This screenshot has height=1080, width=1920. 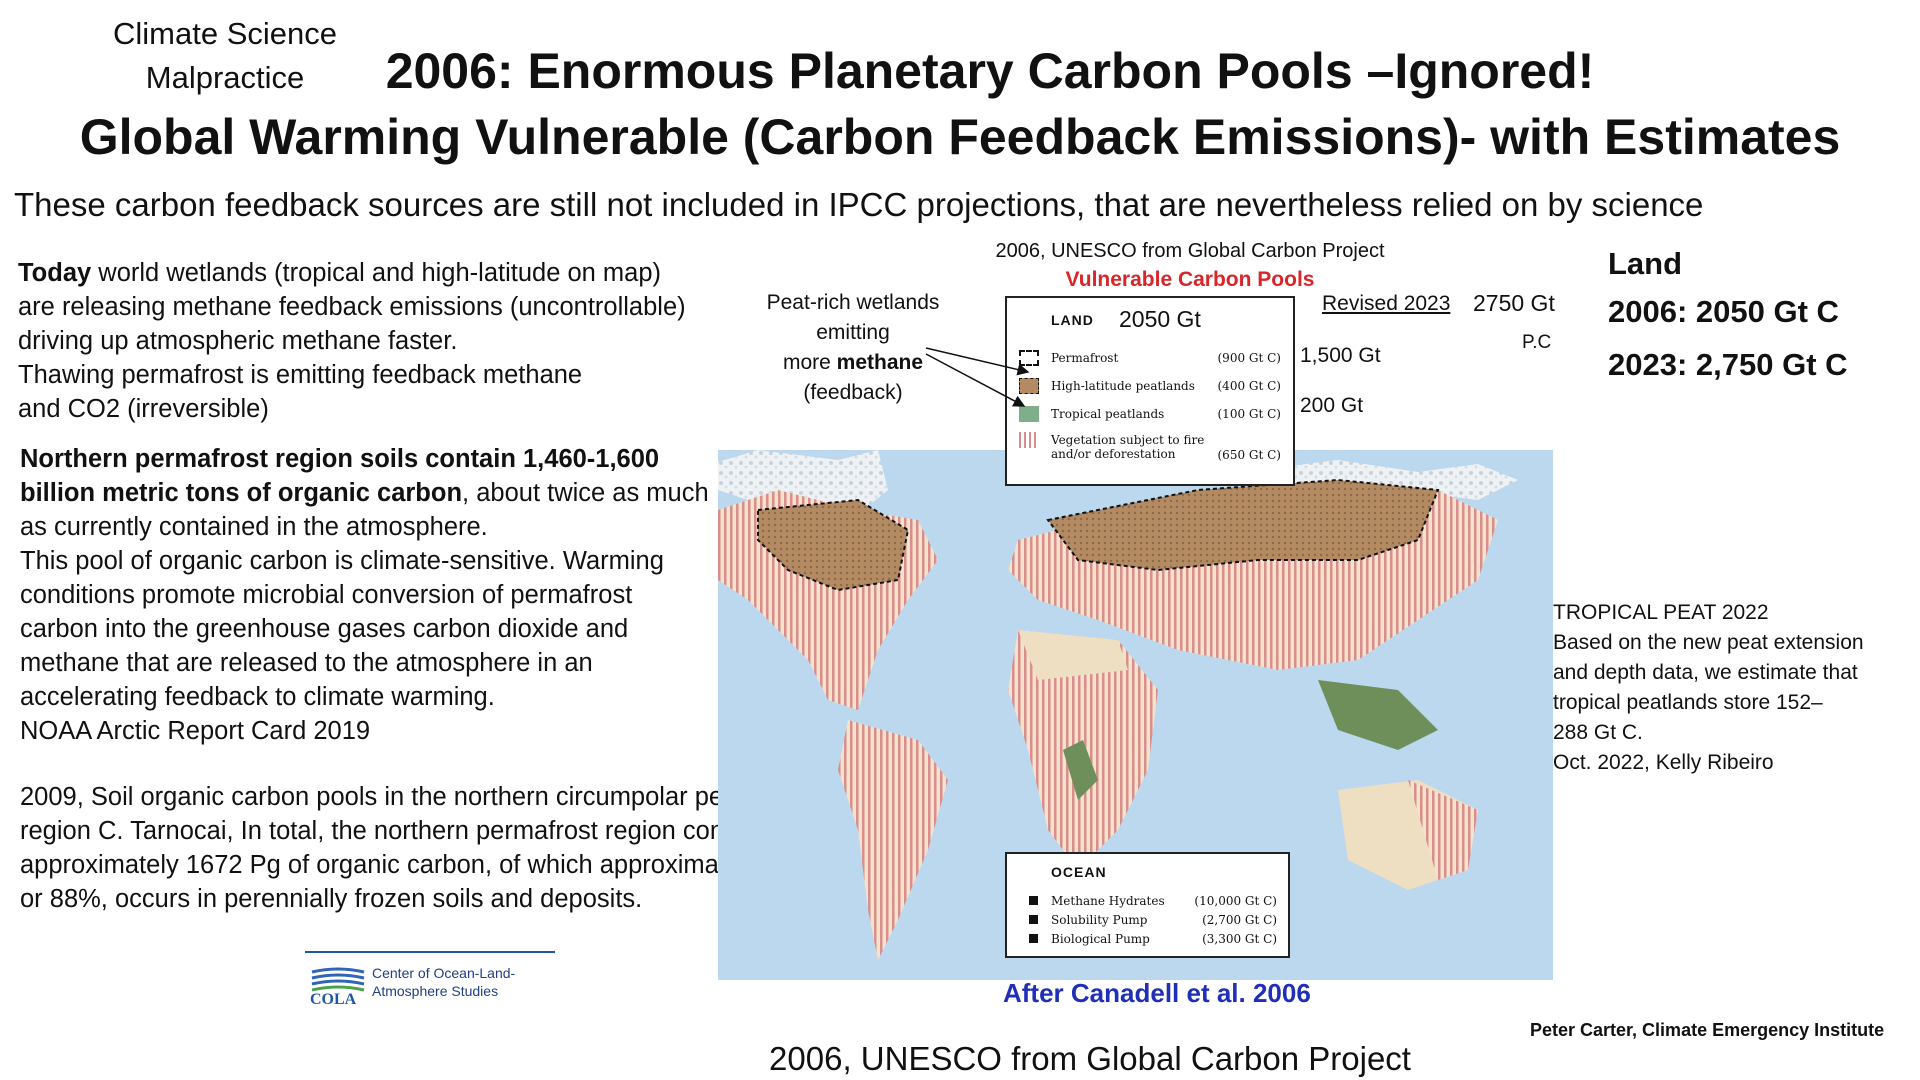 I want to click on noaa-line-9: NOAA Arctic Report Card 2019, so click(x=195, y=731).